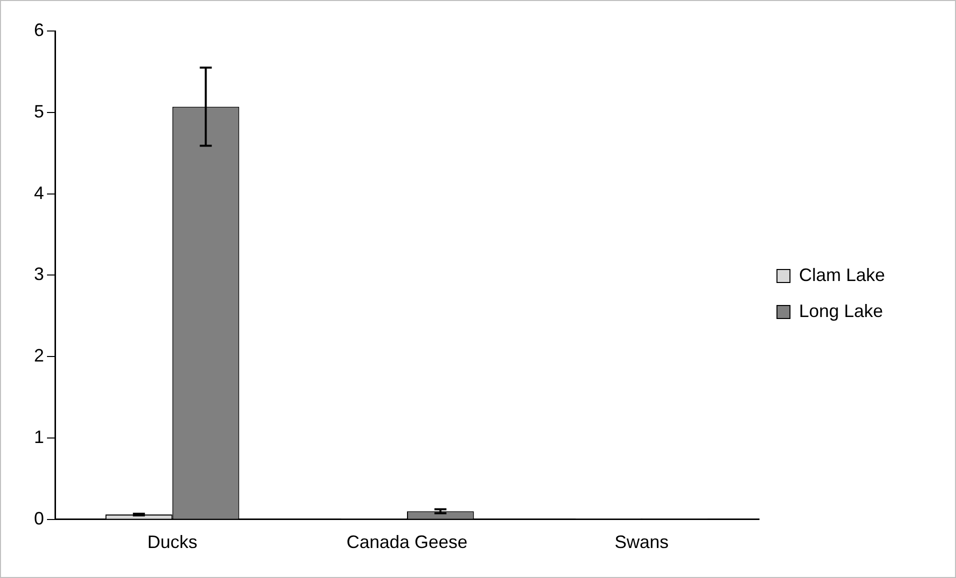 Image resolution: width=956 pixels, height=578 pixels. What do you see at coordinates (39, 436) in the screenshot?
I see `y-tick-label: 1` at bounding box center [39, 436].